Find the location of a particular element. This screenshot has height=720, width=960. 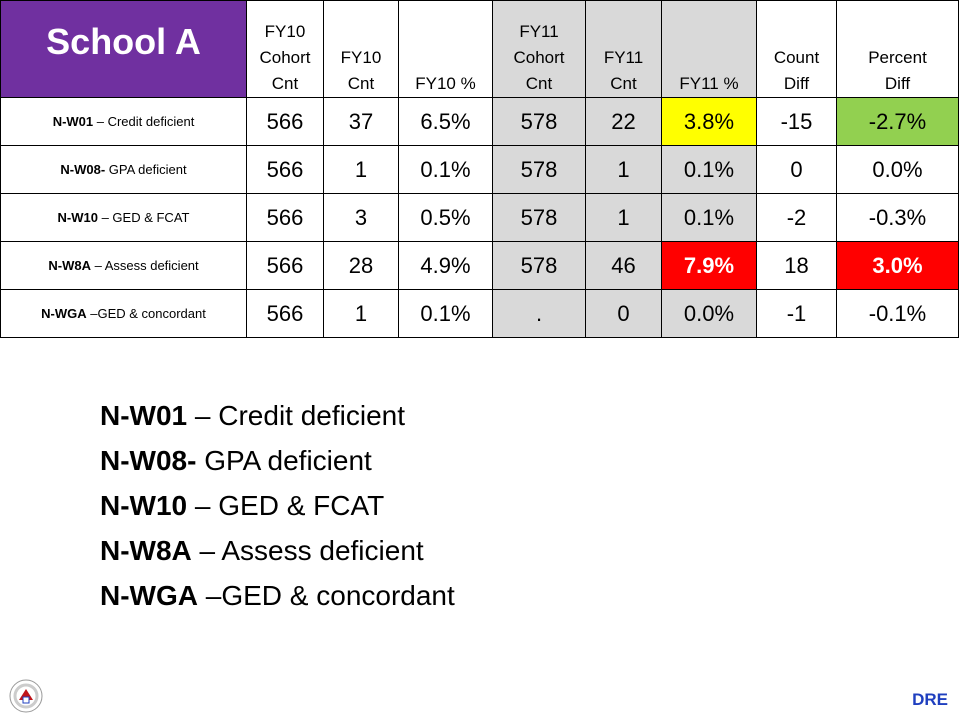

cell-percent-diff: 3.0% is located at coordinates (897, 265).